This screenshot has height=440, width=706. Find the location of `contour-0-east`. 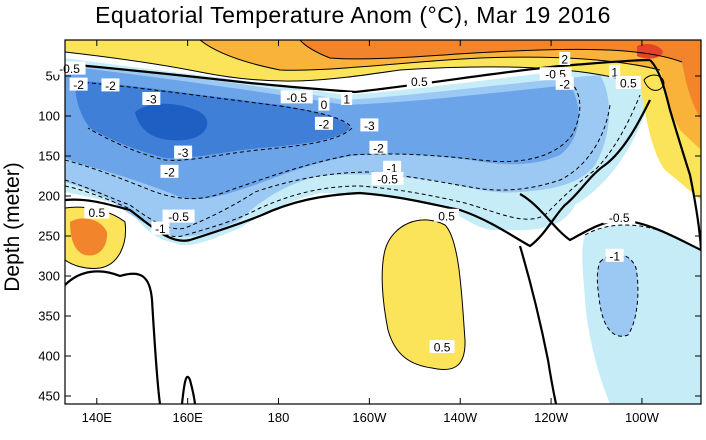

contour-0-east is located at coordinates (675, 155).